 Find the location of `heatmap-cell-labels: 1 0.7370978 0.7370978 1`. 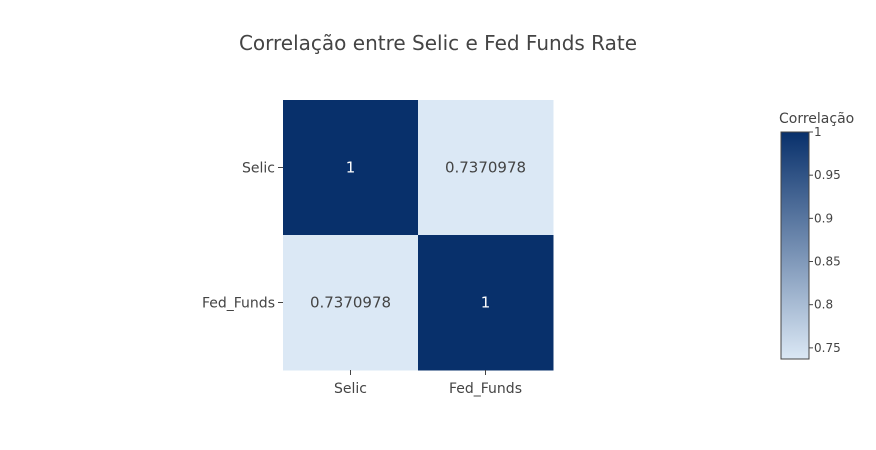

heatmap-cell-labels: 1 0.7370978 0.7370978 1 is located at coordinates (418, 235).